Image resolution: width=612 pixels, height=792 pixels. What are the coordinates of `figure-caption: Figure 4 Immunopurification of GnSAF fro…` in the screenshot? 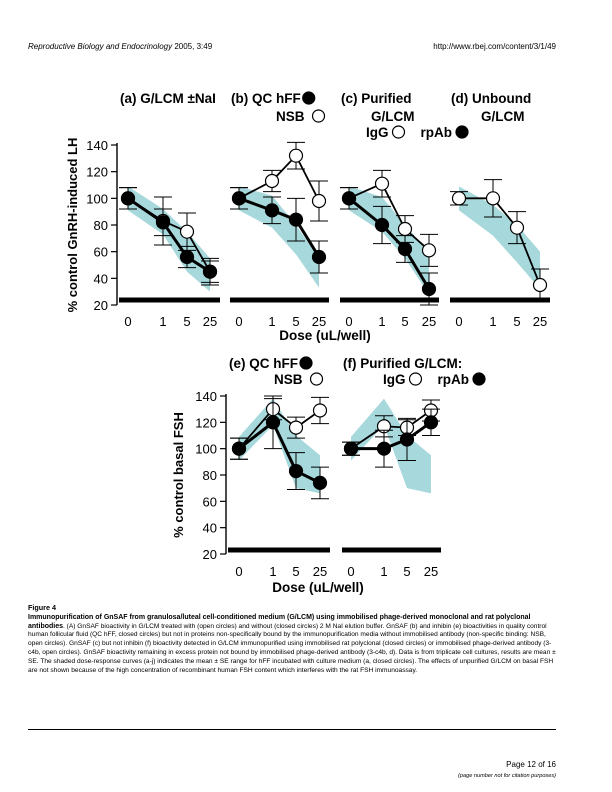 It's located at (294, 639).